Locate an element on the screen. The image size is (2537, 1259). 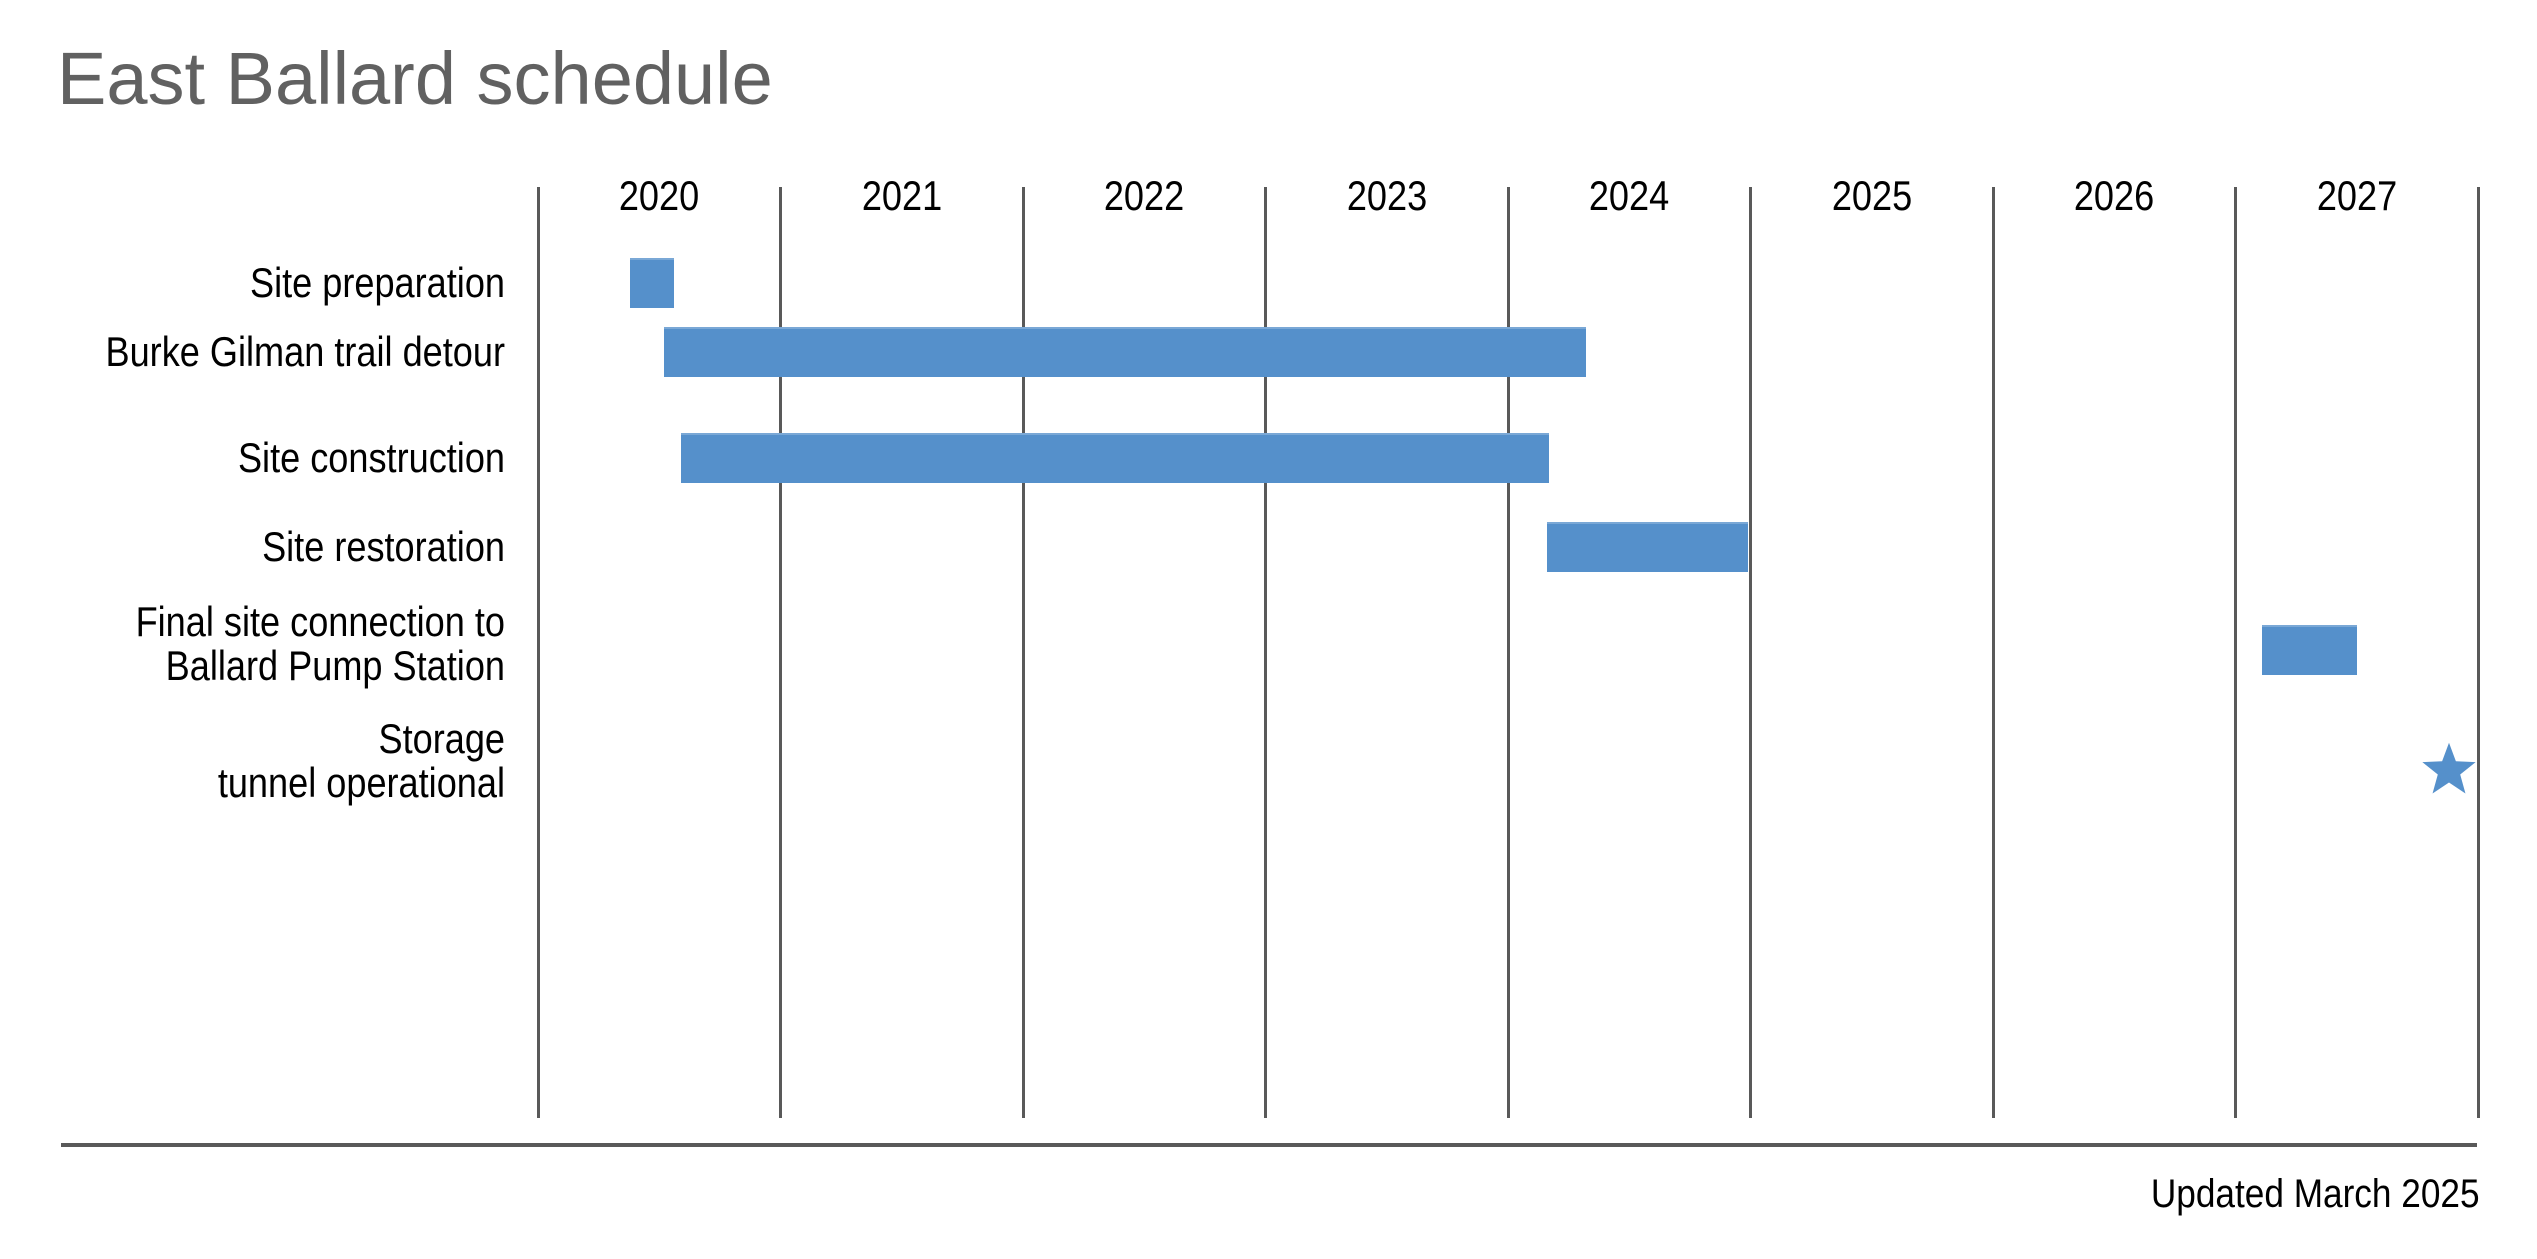
year-label: 2022 is located at coordinates (1144, 195).